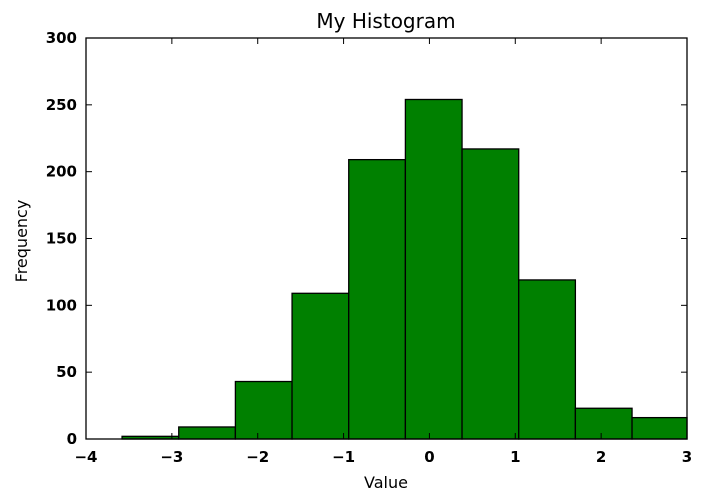 This screenshot has height=500, width=704. Describe the element at coordinates (601, 457) in the screenshot. I see `x-tick-label: 2` at that location.